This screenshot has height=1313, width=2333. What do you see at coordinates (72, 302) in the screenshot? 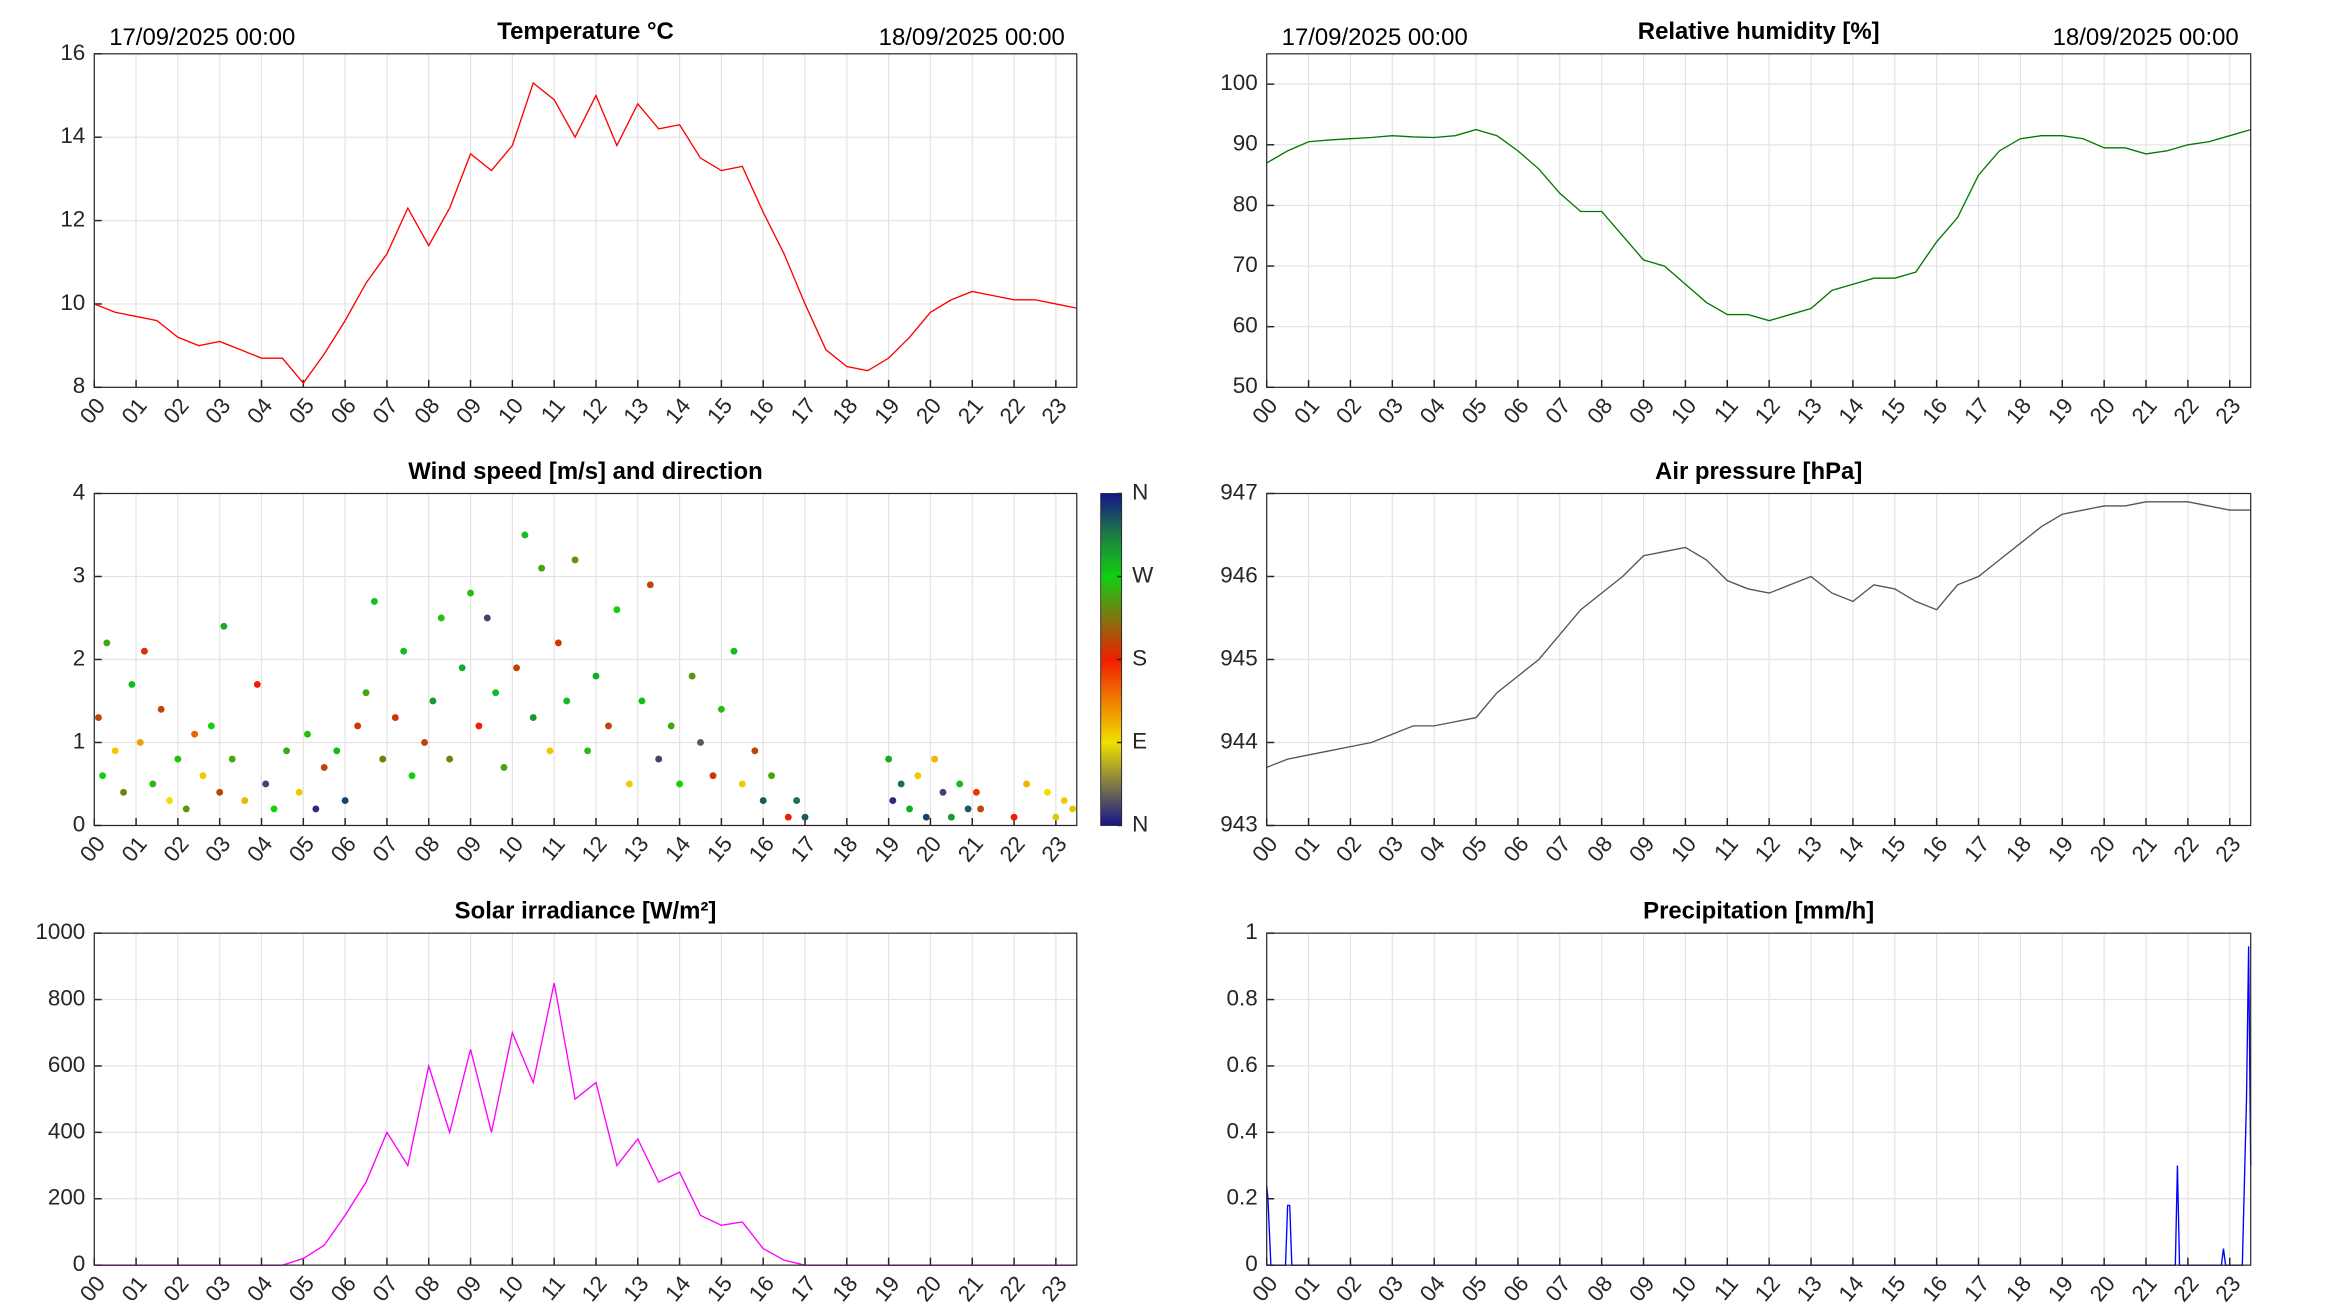
I see `y-tick-label: 10` at bounding box center [72, 302].